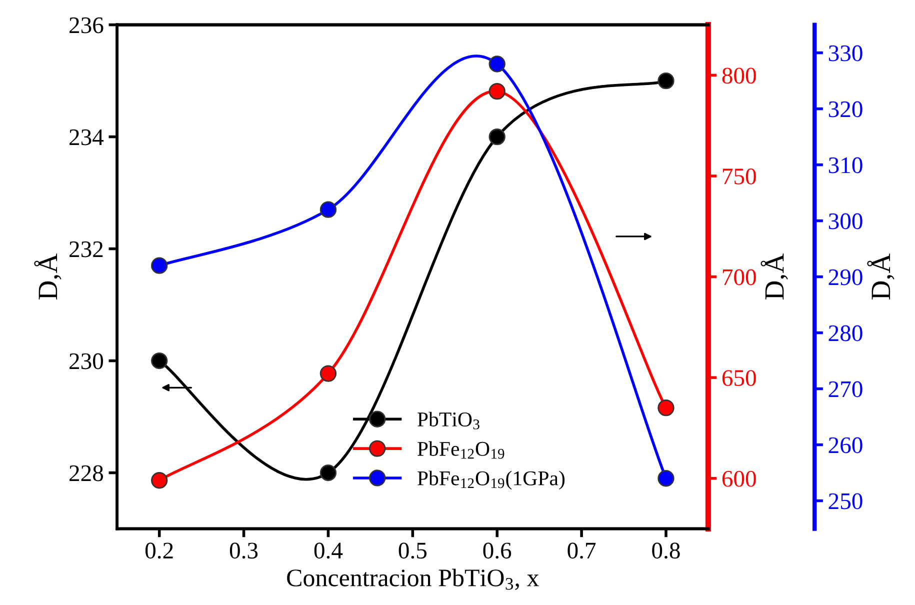 The width and height of the screenshot is (915, 605). Describe the element at coordinates (845, 333) in the screenshot. I see `y3-tick-label: 280` at that location.